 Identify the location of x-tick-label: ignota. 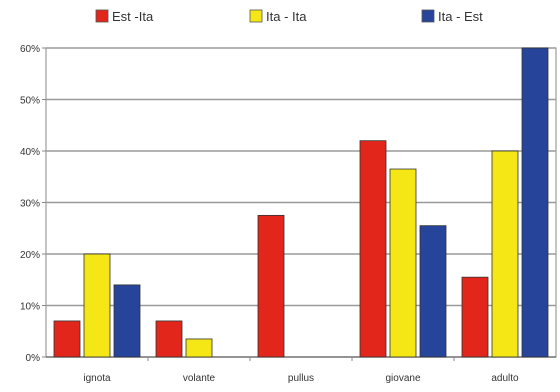
(97, 378).